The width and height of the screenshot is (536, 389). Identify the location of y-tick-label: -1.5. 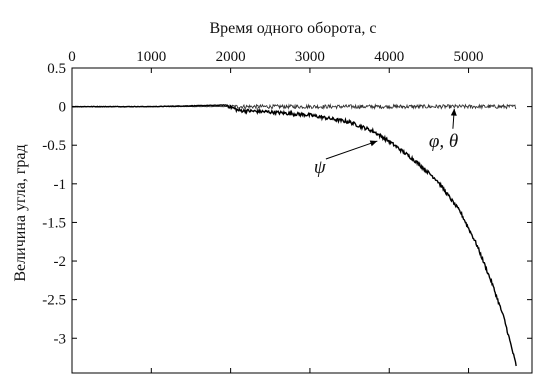
(54, 223).